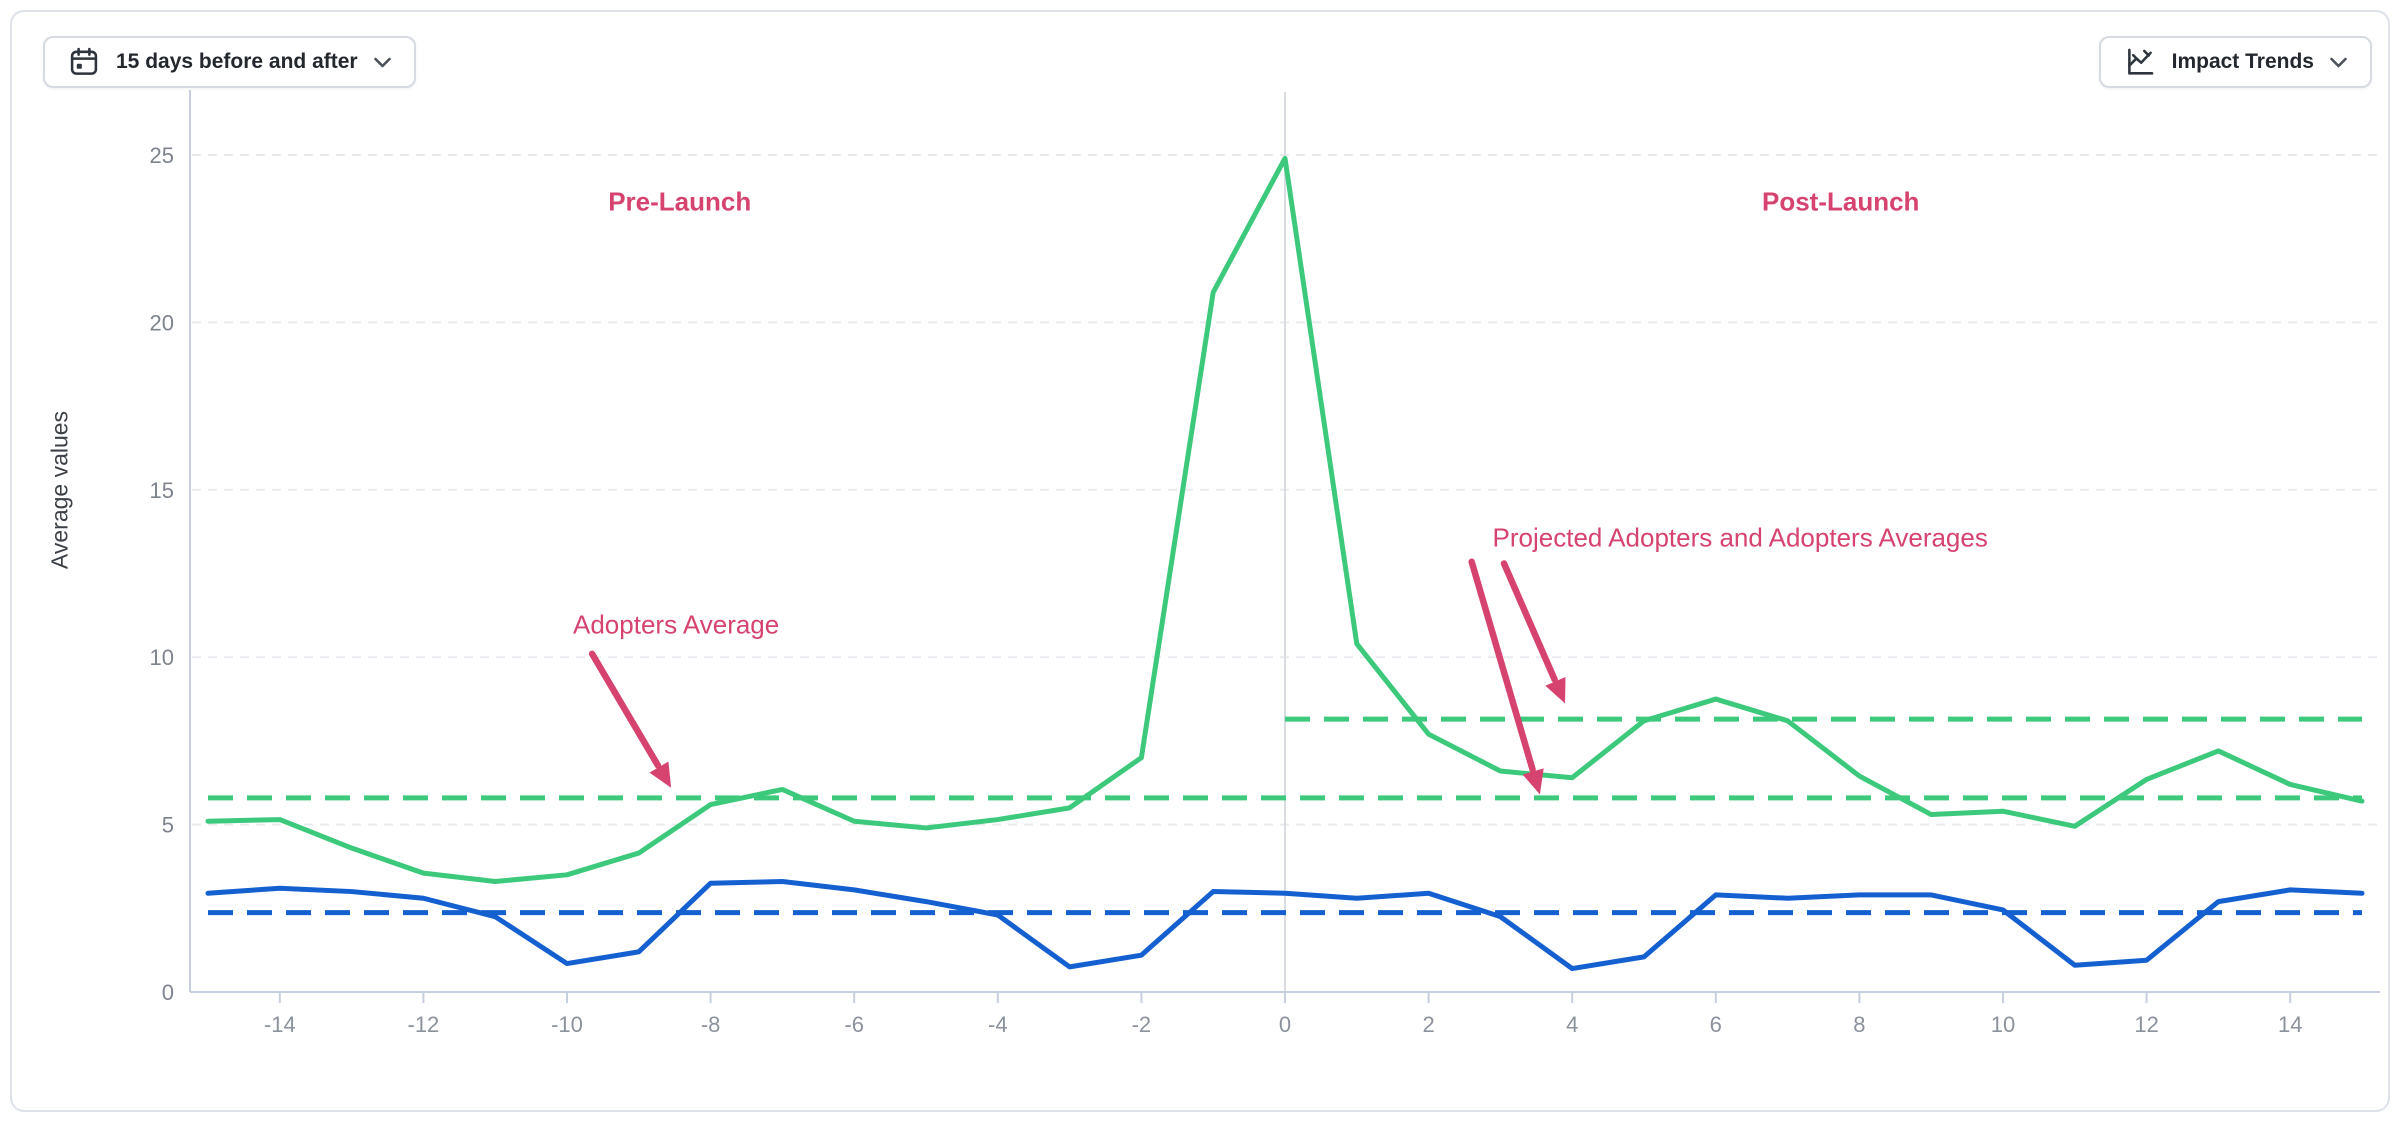 The height and width of the screenshot is (1124, 2402). What do you see at coordinates (1740, 537) in the screenshot?
I see `annotation-projected-adopters-averages: Projected Adopters and Adopters Averages` at bounding box center [1740, 537].